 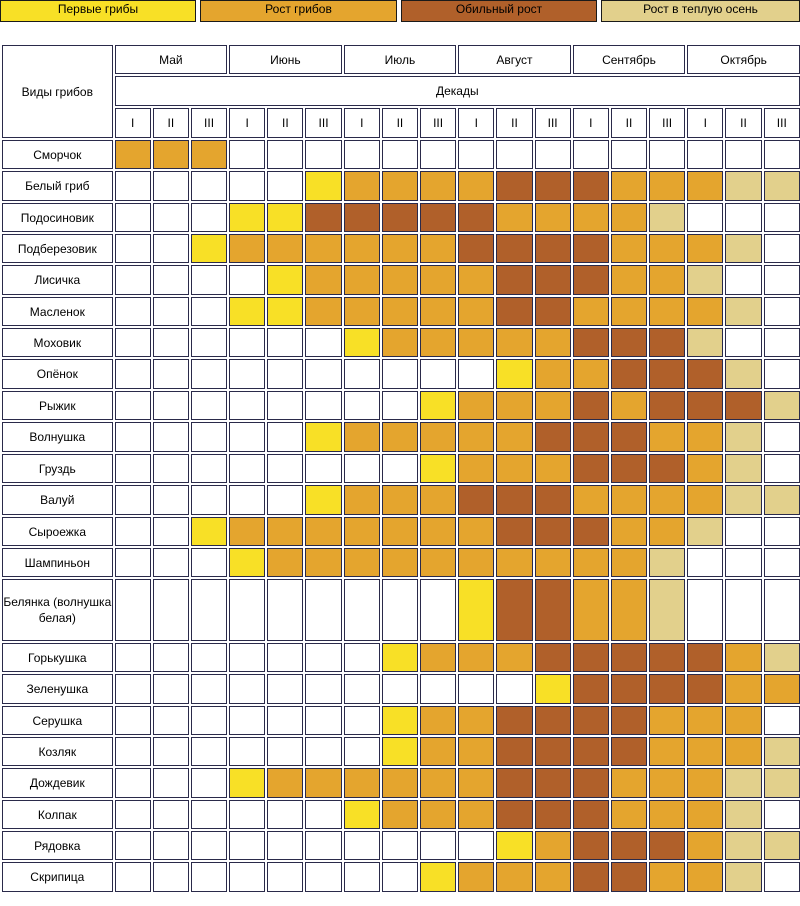 What do you see at coordinates (57, 783) in the screenshot?
I see `species-name: Дождевик` at bounding box center [57, 783].